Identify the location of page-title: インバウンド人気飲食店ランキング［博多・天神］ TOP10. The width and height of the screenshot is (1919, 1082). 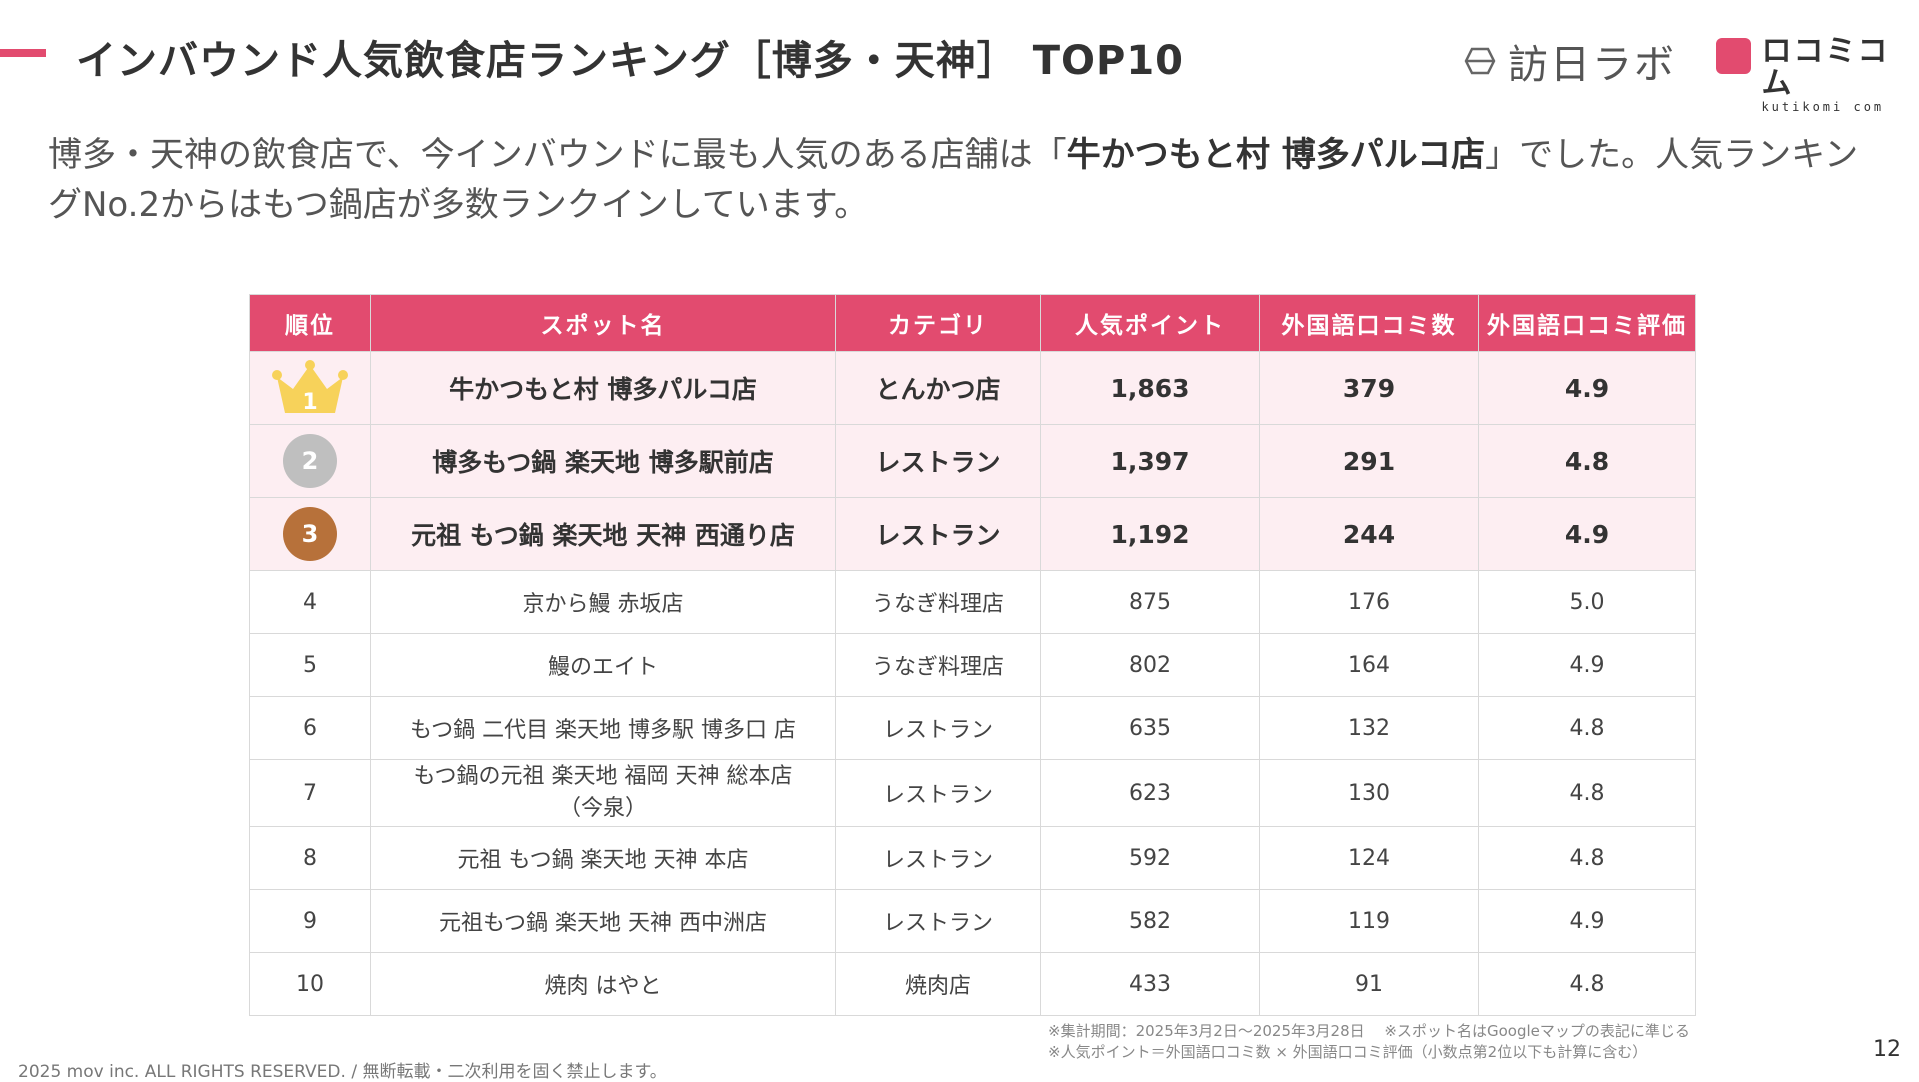
(630, 61).